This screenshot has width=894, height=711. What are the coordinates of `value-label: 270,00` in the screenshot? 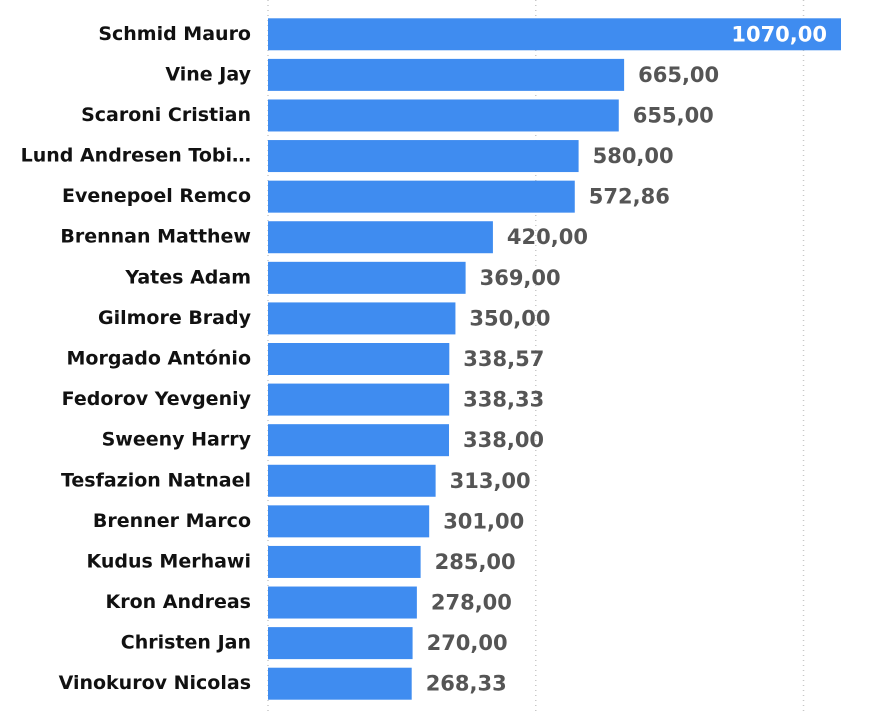 It's located at (467, 643).